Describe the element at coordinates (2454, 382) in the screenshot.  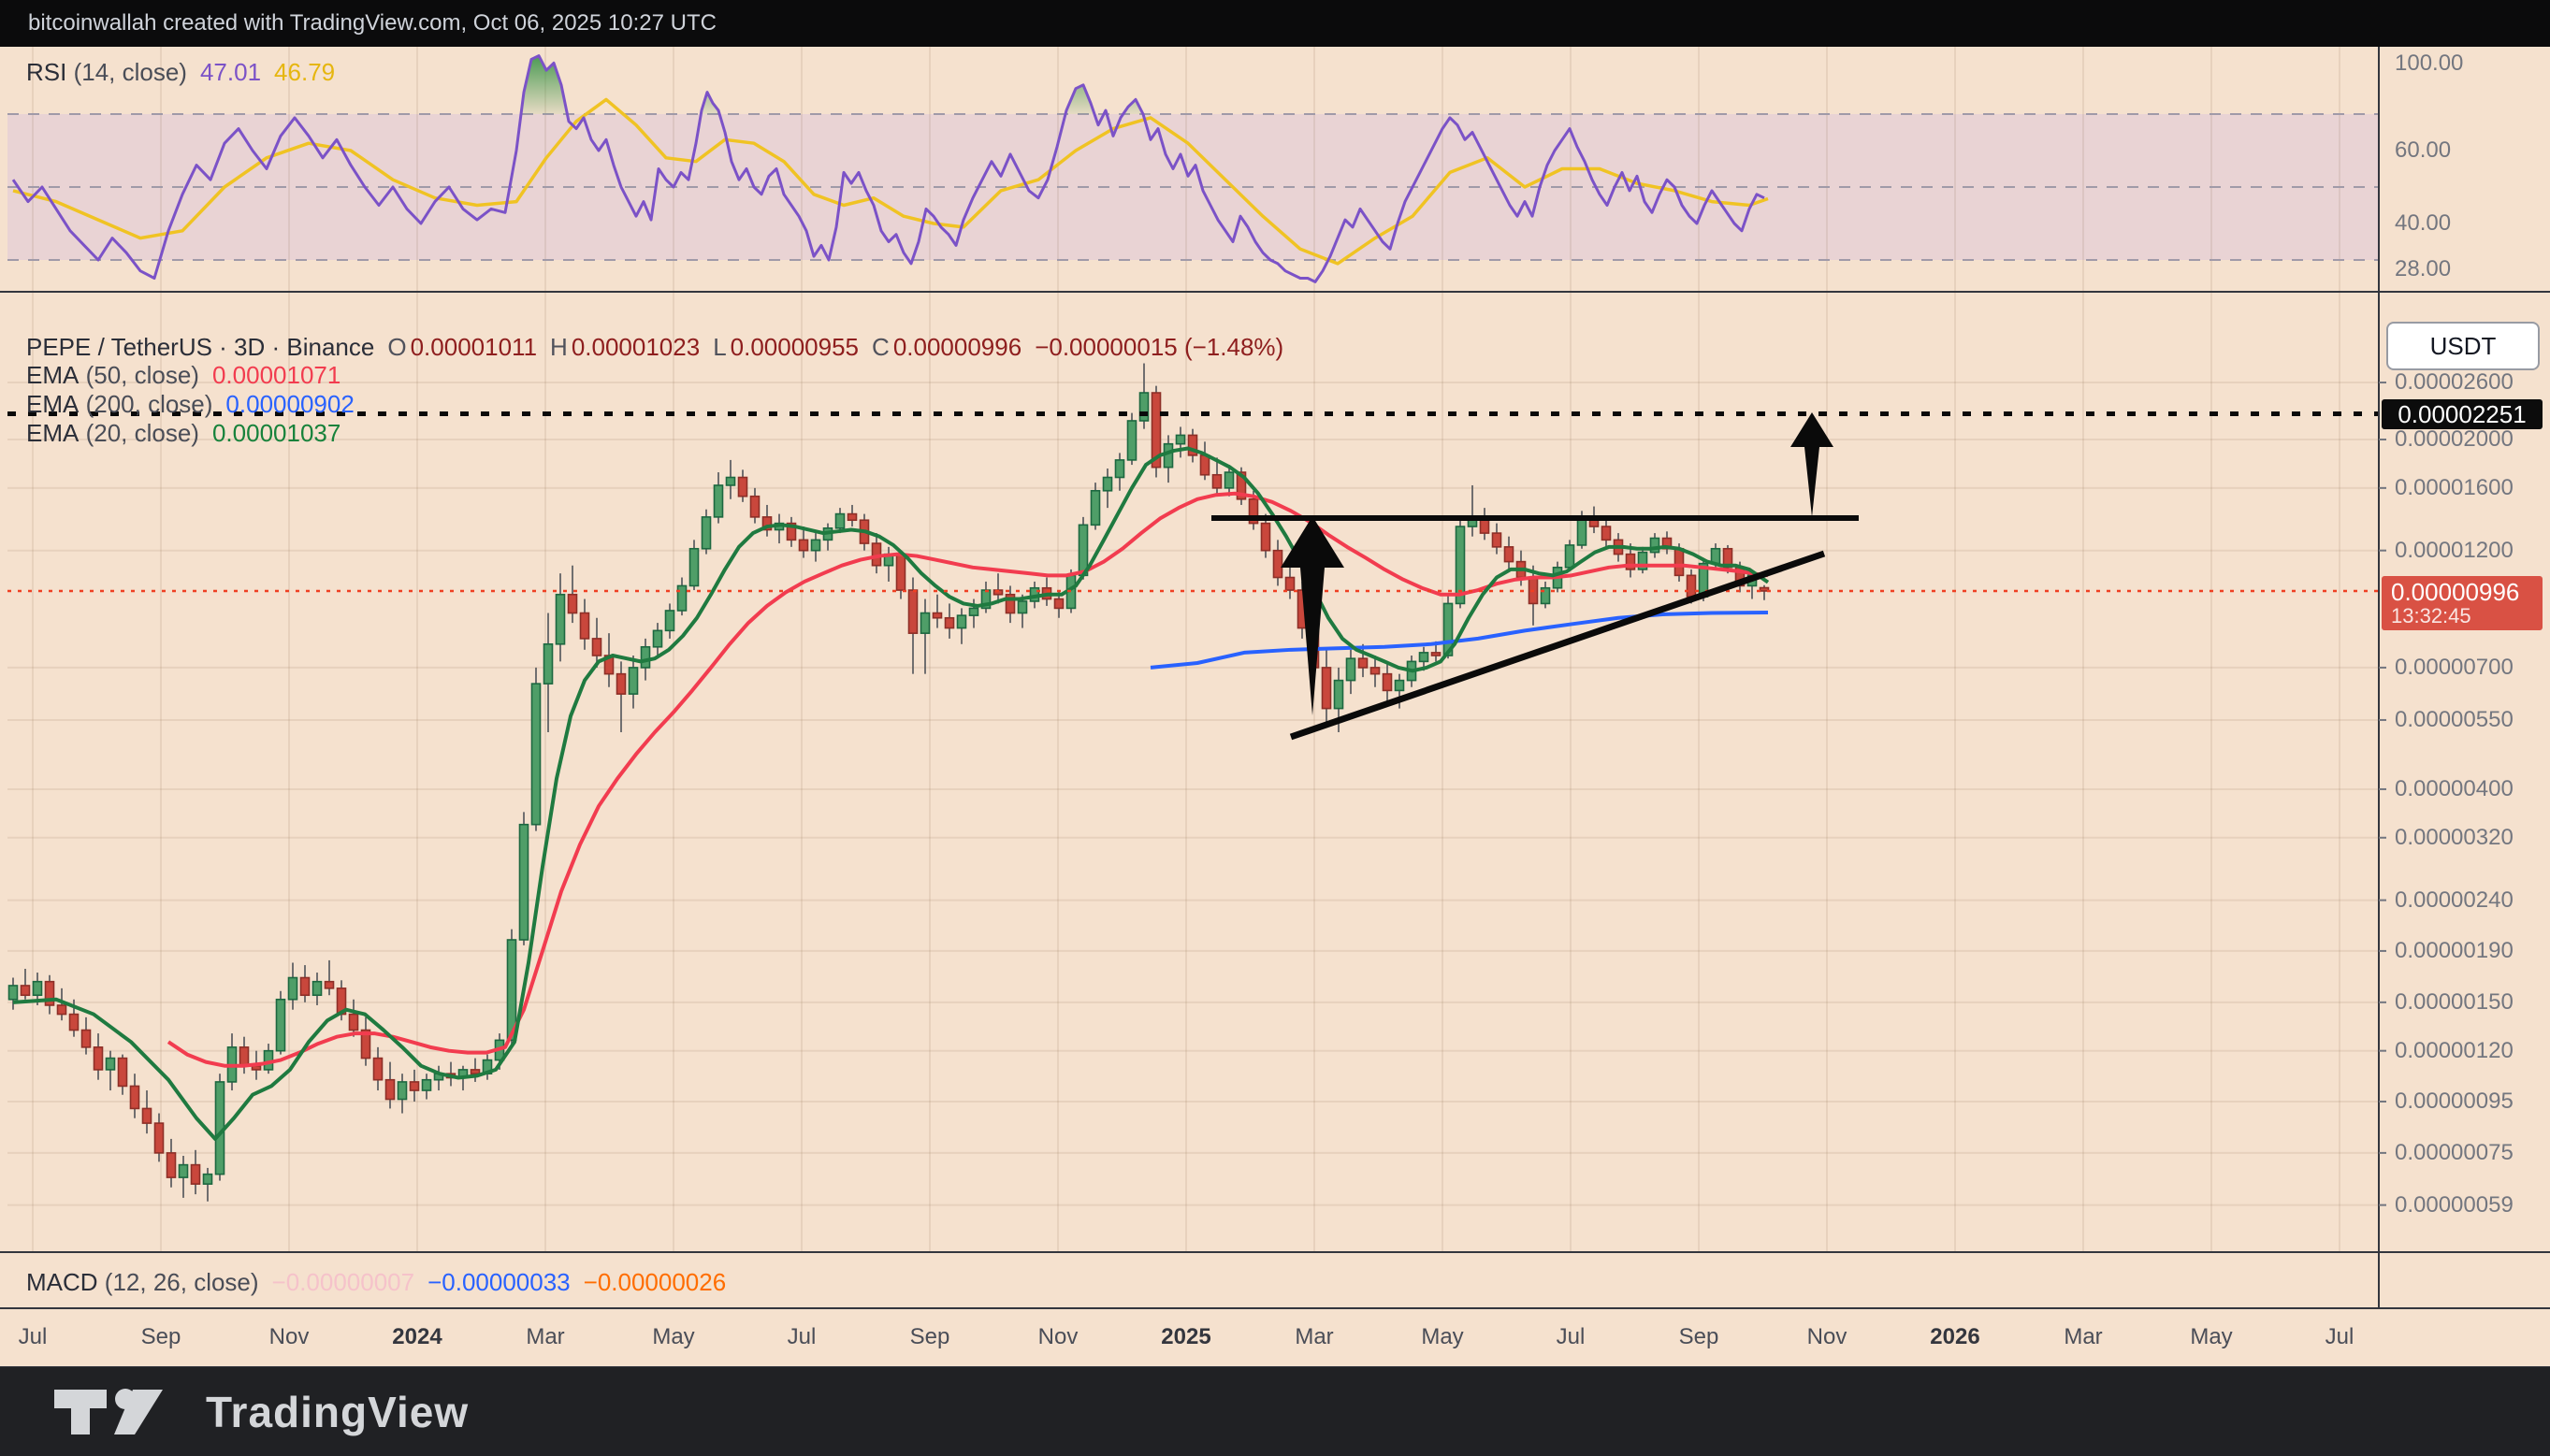
I see `price-scale-label: 0.00002600` at that location.